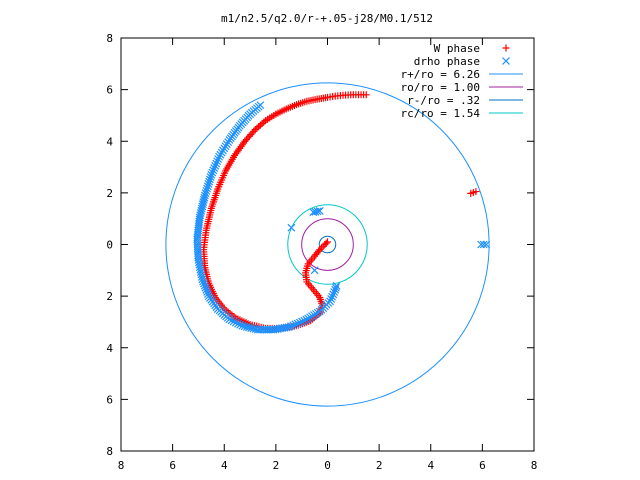 The width and height of the screenshot is (640, 480). Describe the element at coordinates (506, 61) in the screenshot. I see `legend-cross-marker` at that location.